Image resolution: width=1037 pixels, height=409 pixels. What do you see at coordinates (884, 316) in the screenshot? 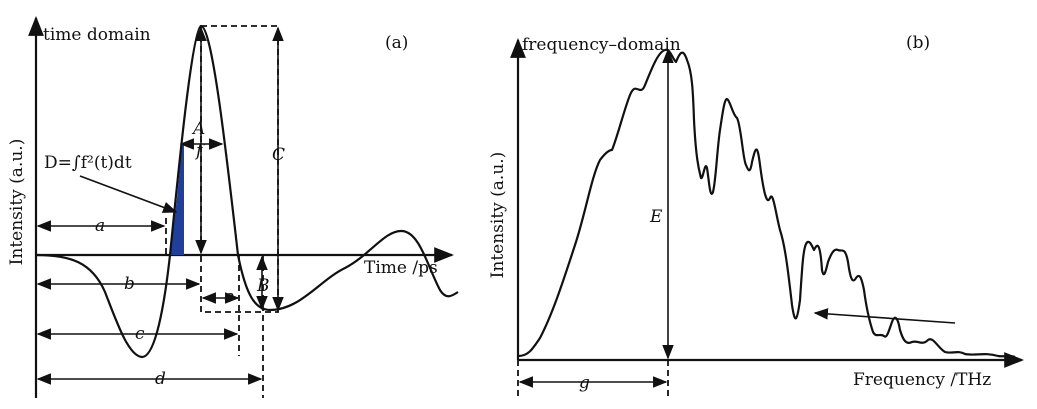
I see `spectrum-pointer` at bounding box center [884, 316].